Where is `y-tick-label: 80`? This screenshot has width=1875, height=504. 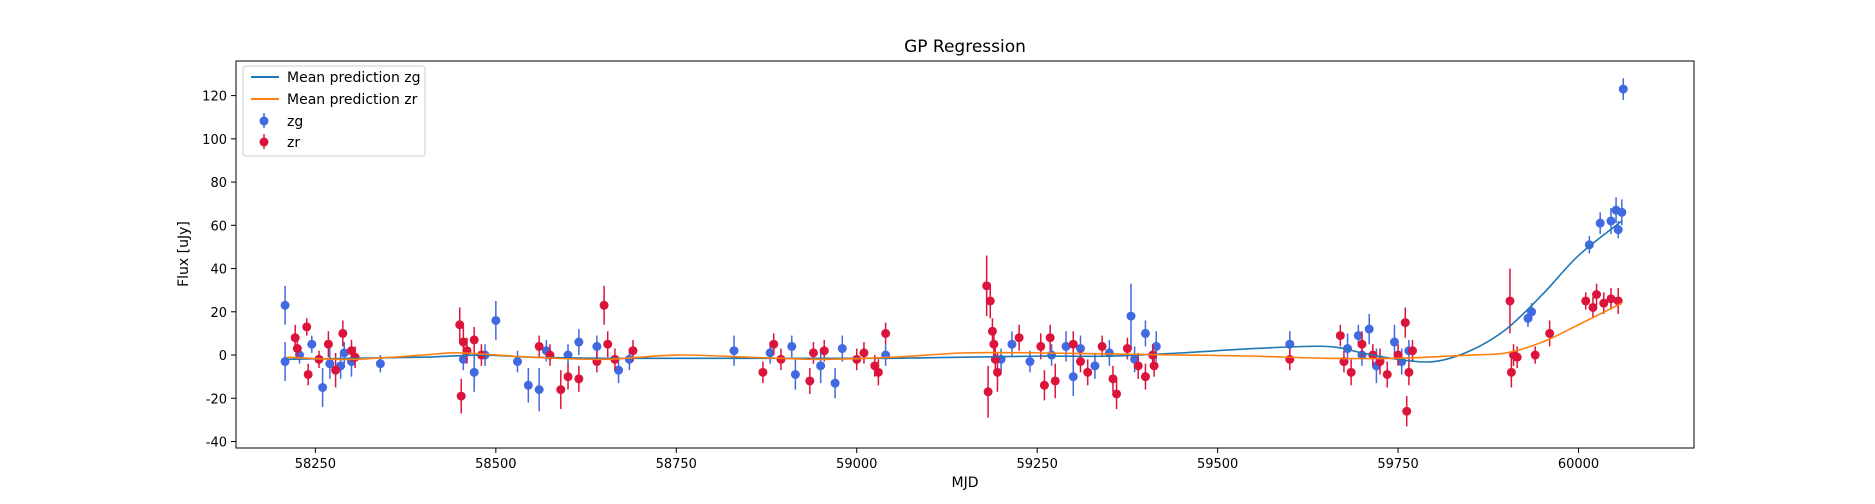 y-tick-label: 80 is located at coordinates (218, 183).